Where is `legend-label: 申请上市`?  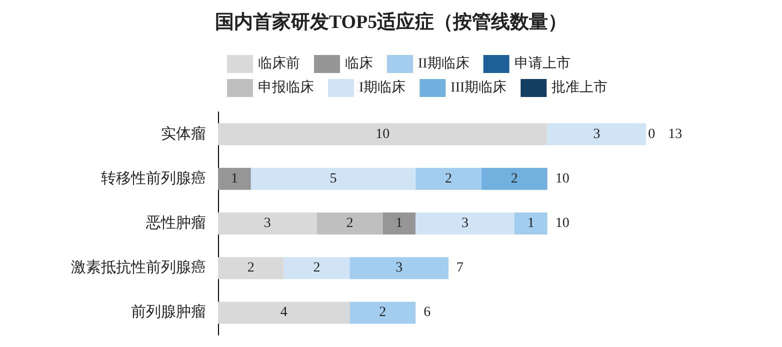
legend-label: 申请上市 is located at coordinates (542, 64).